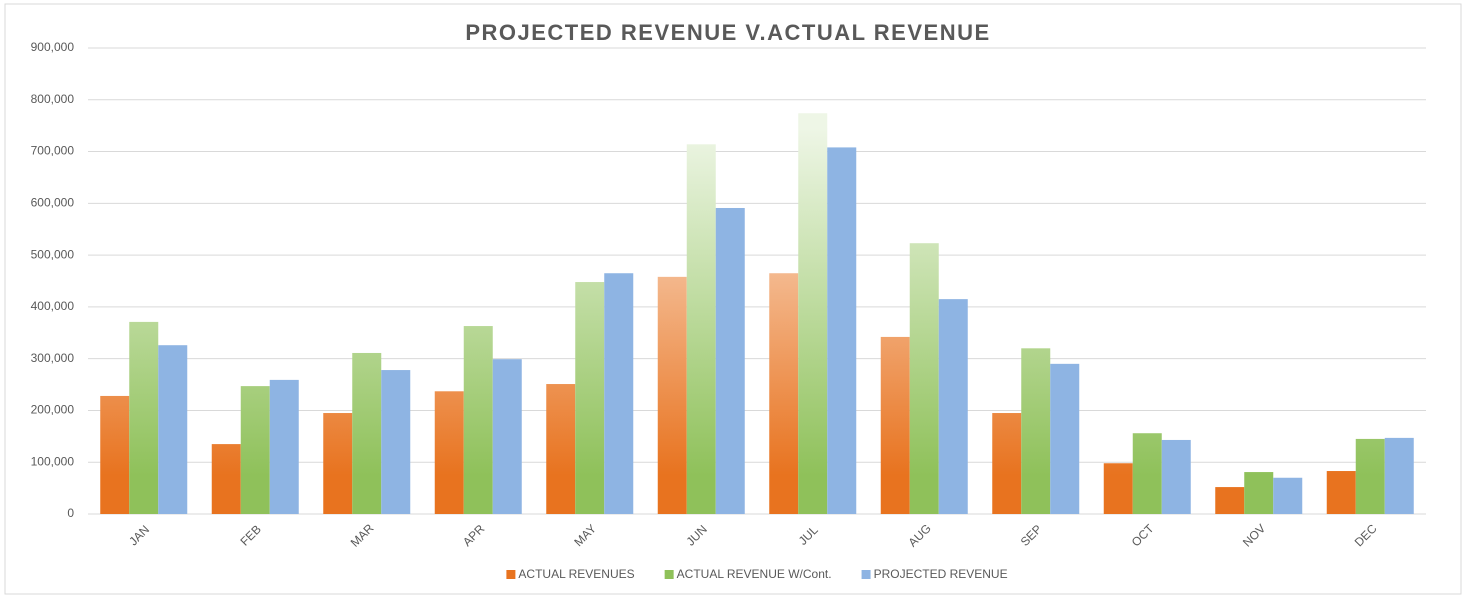  I want to click on y-tick-label: 800,000, so click(53, 99).